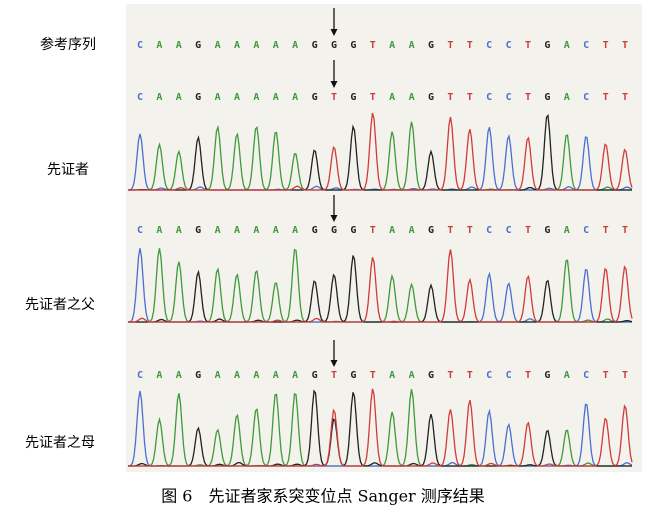 The image size is (647, 520). I want to click on row-label: 先证者之父, so click(60, 305).